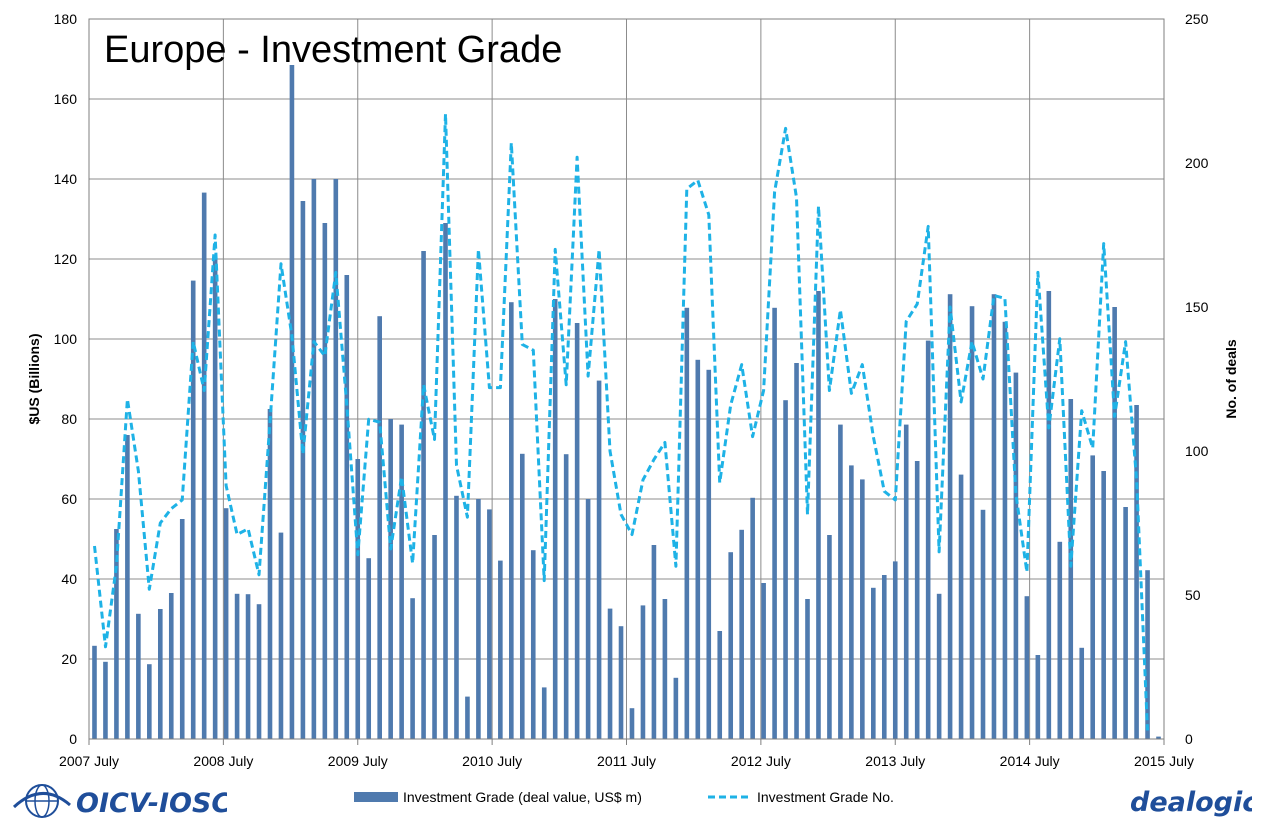  Describe the element at coordinates (761, 761) in the screenshot. I see `x-tick-label: 2012 July` at that location.